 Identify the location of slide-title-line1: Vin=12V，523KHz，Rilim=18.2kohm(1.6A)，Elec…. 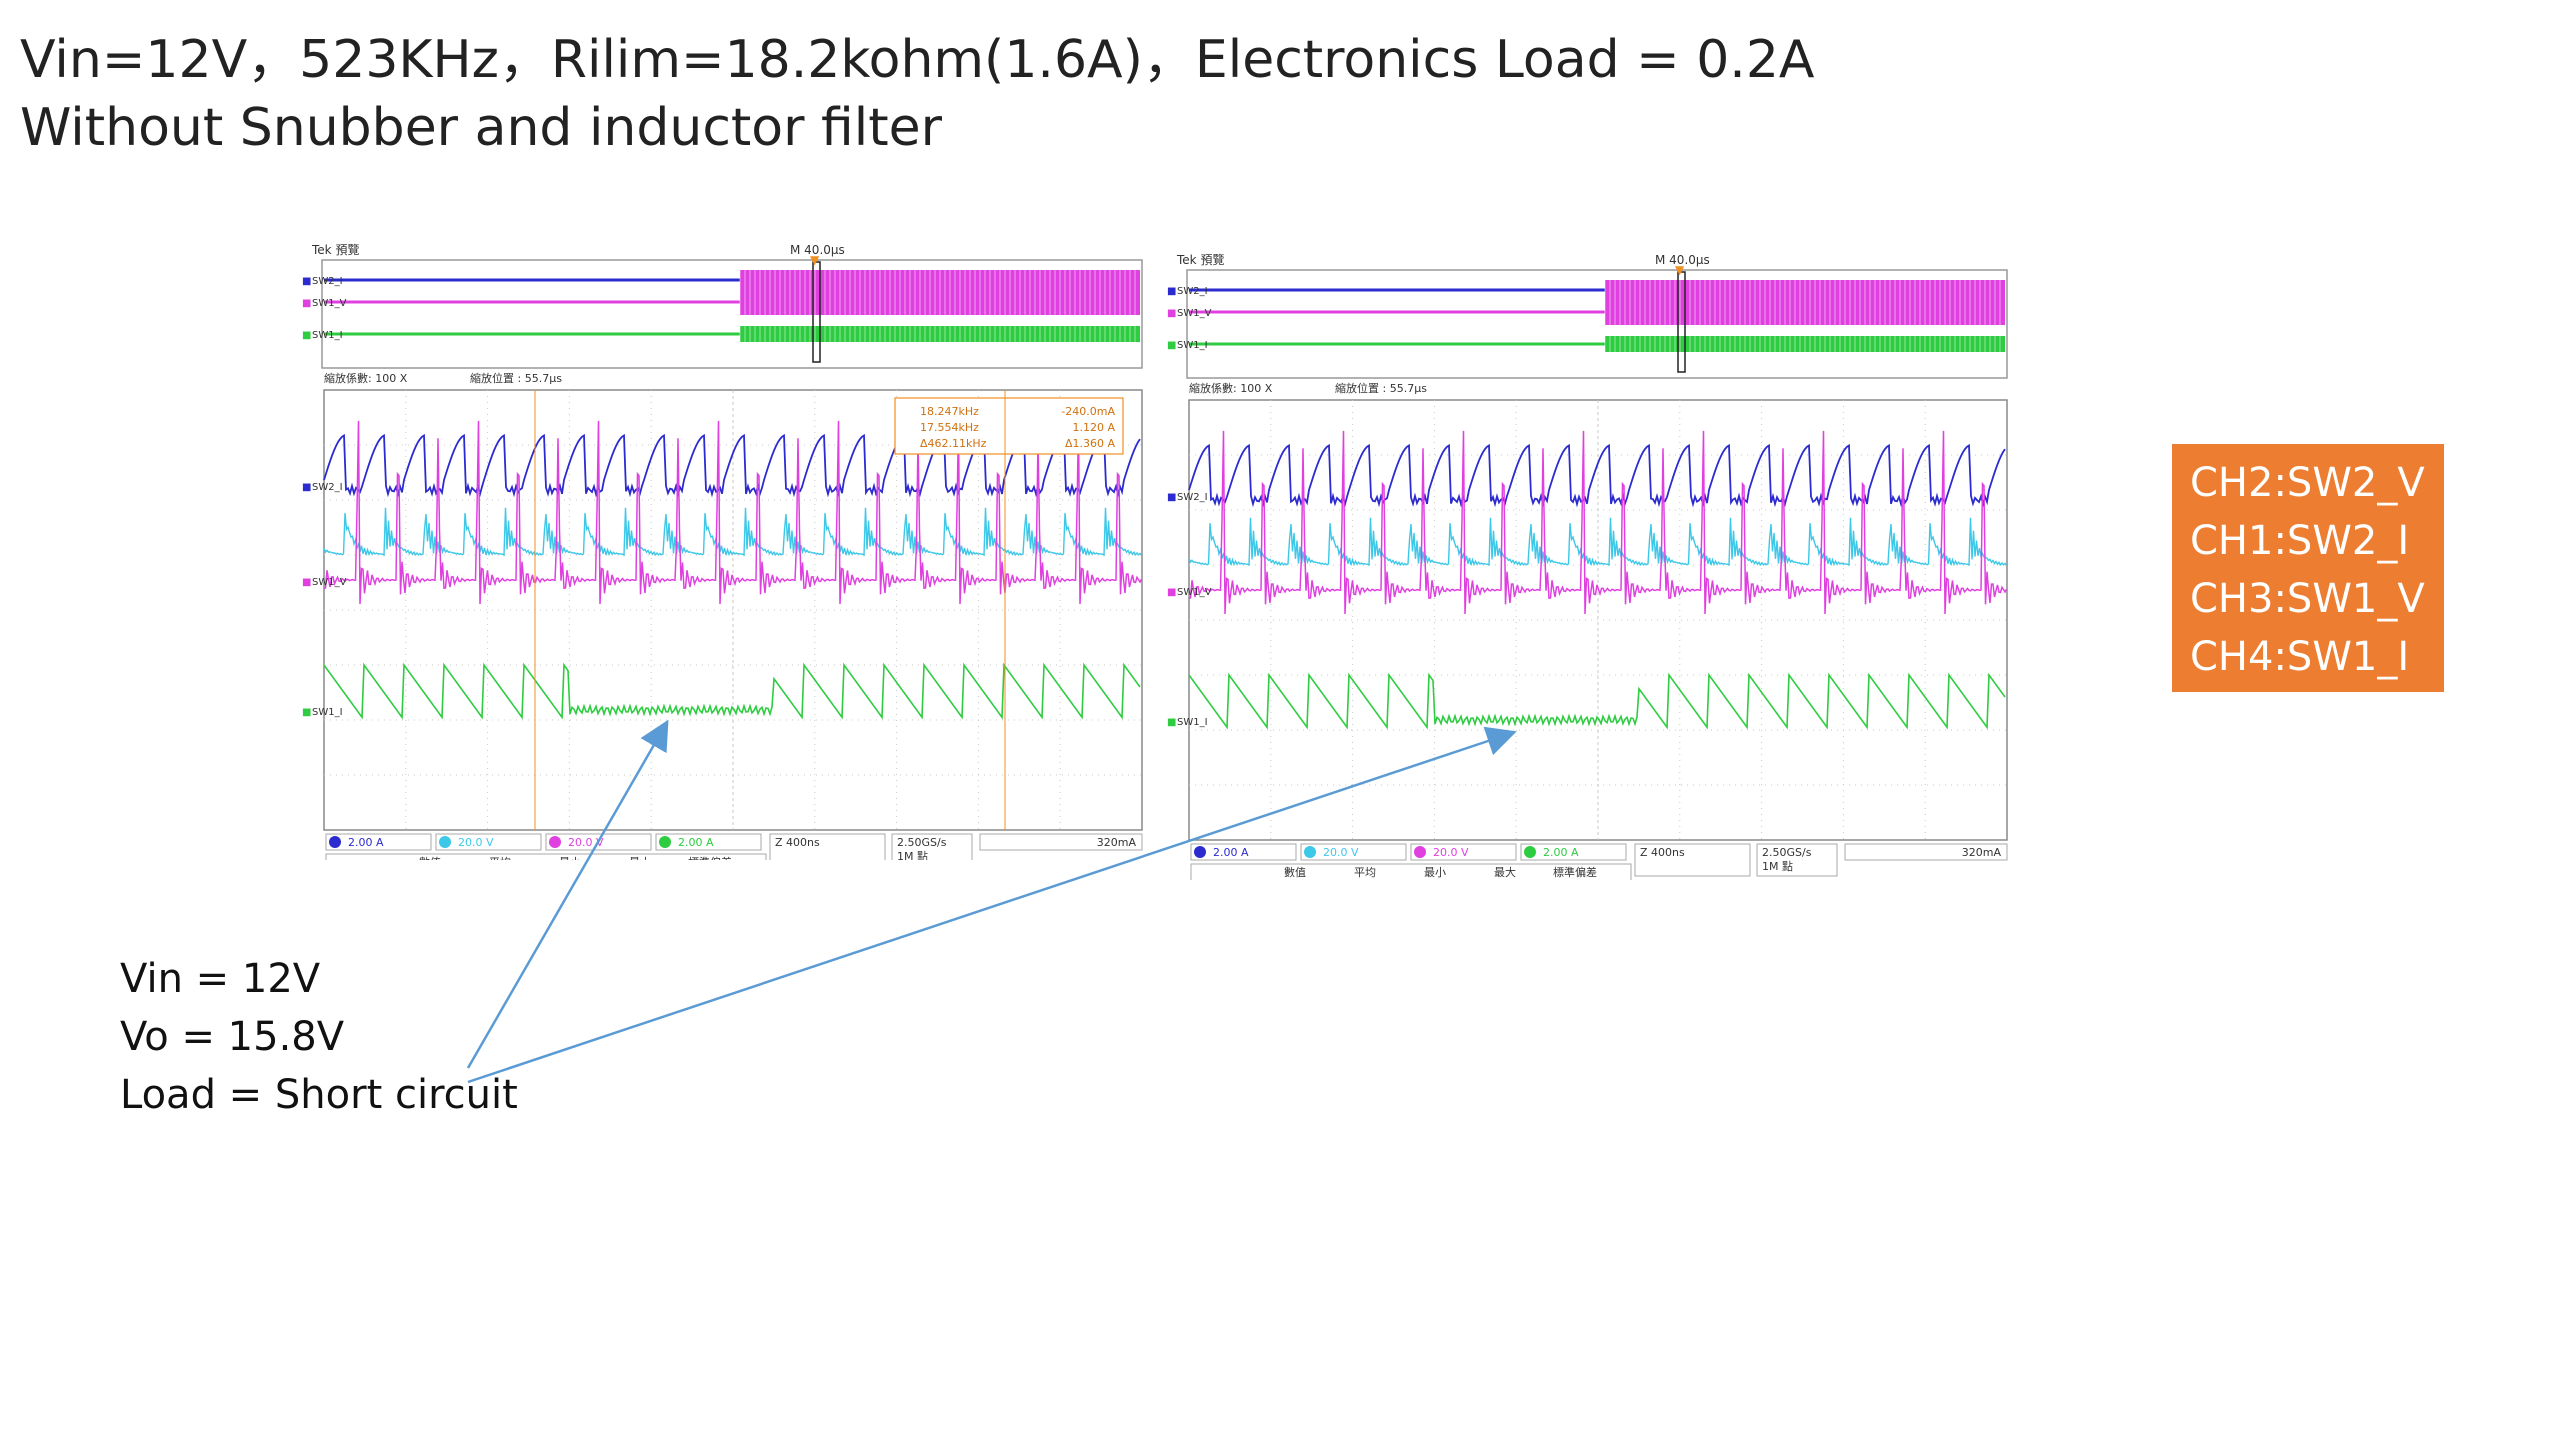
(917, 60).